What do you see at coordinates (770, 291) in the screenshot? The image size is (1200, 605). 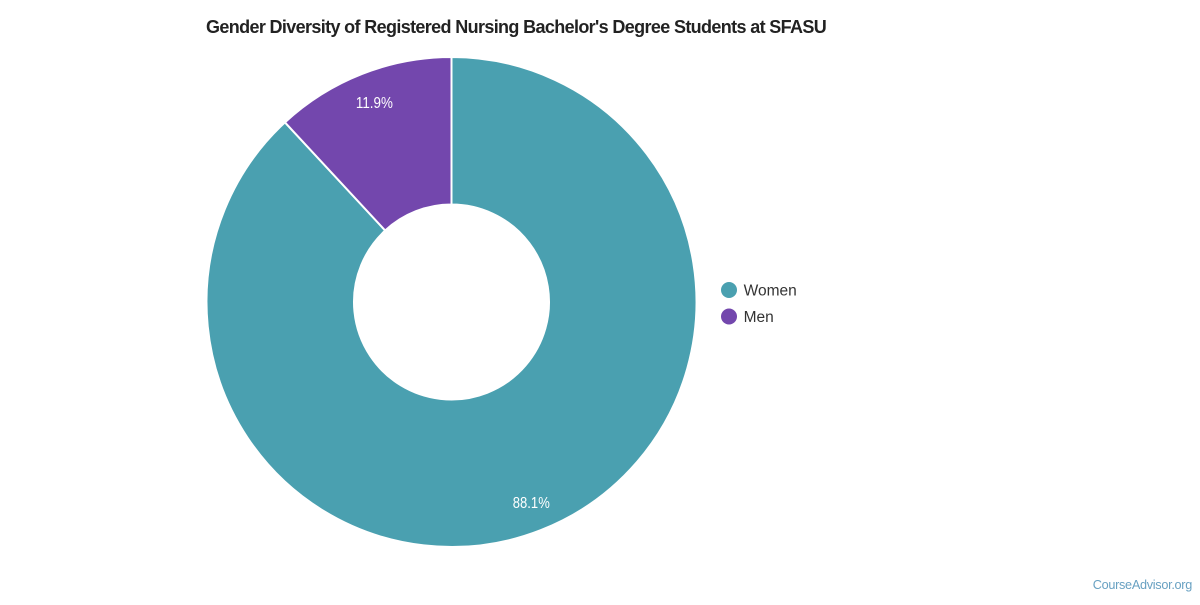 I see `svg-text: Women` at bounding box center [770, 291].